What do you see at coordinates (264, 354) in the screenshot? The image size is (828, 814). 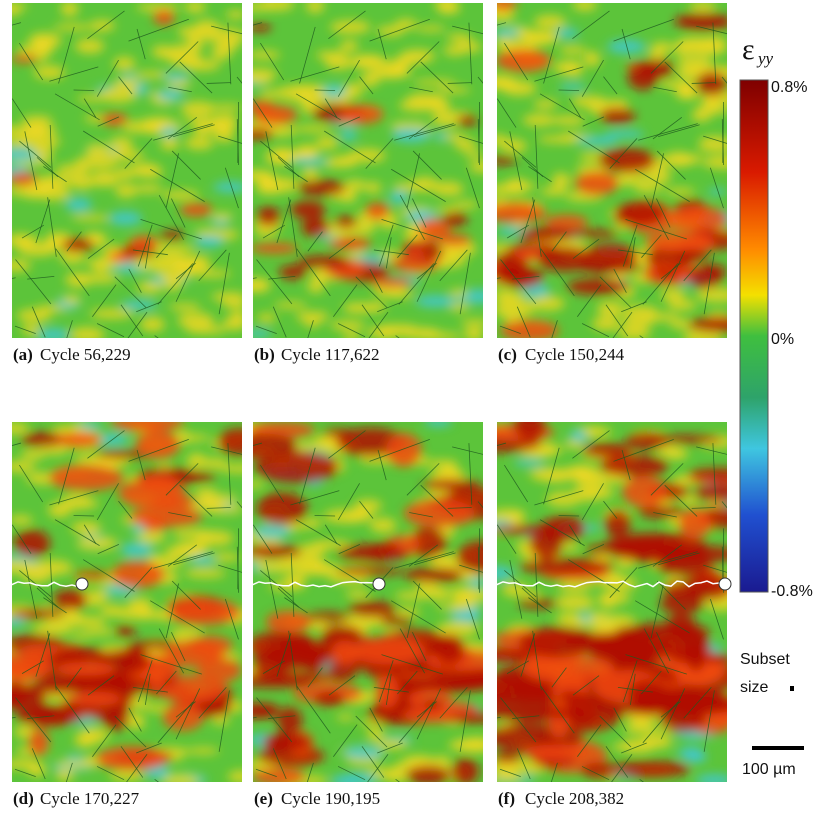 I see `panel-label: (b)` at bounding box center [264, 354].